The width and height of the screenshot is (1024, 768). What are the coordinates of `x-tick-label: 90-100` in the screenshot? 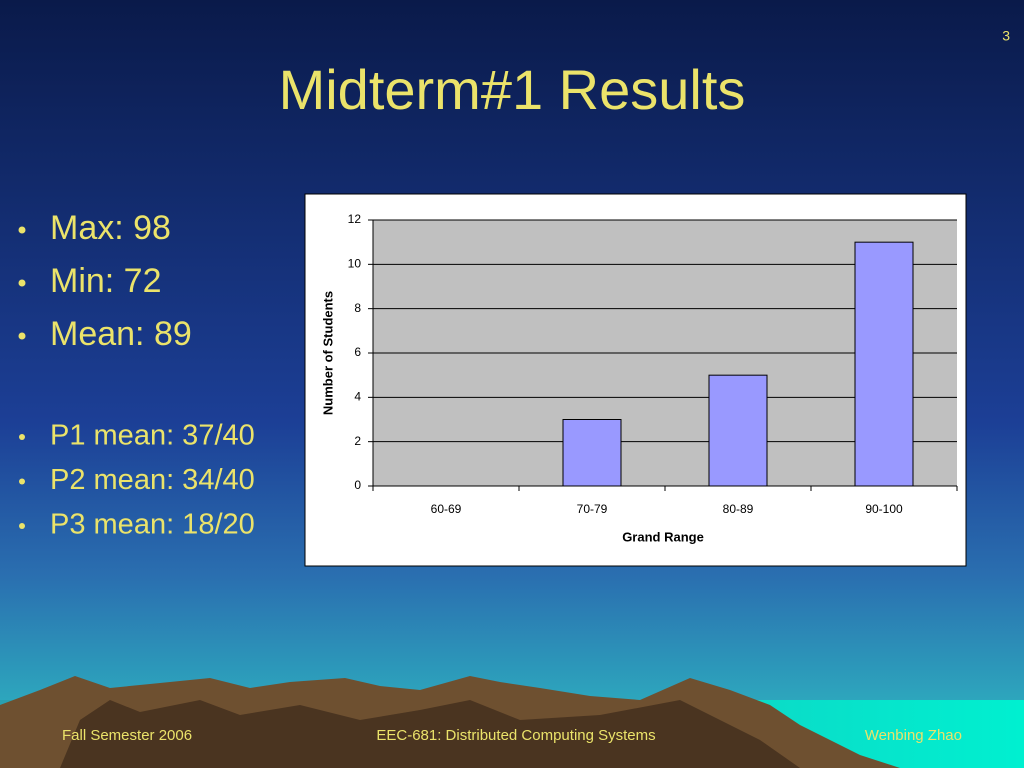 It's located at (884, 509).